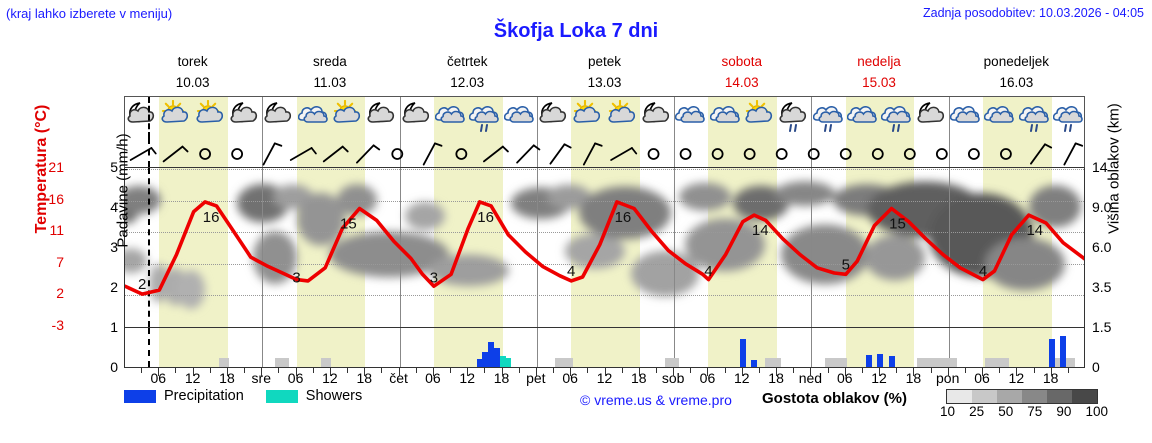  Describe the element at coordinates (123, 190) in the screenshot. I see `precipitation-axis-title: Padavine (mm/h)` at that location.